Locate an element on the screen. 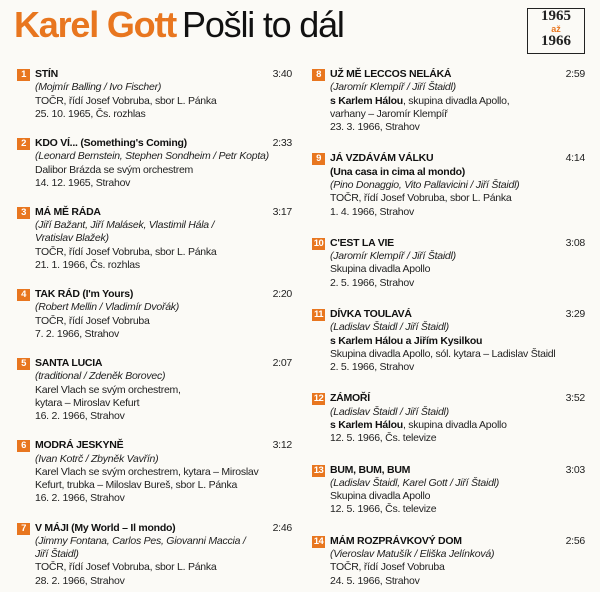 Image resolution: width=600 pixels, height=592 pixels. credit-line: s Karlem Hálou, skupina divadla Apollo is located at coordinates (457, 425).